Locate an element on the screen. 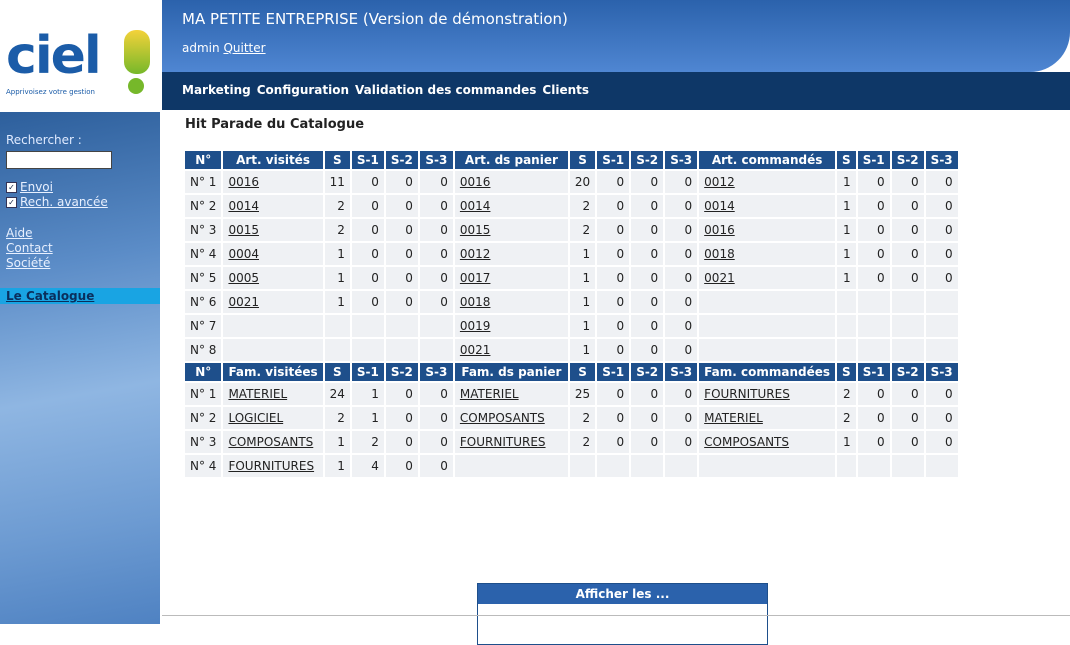 The width and height of the screenshot is (1070, 645). cell: N° 5 is located at coordinates (203, 278).